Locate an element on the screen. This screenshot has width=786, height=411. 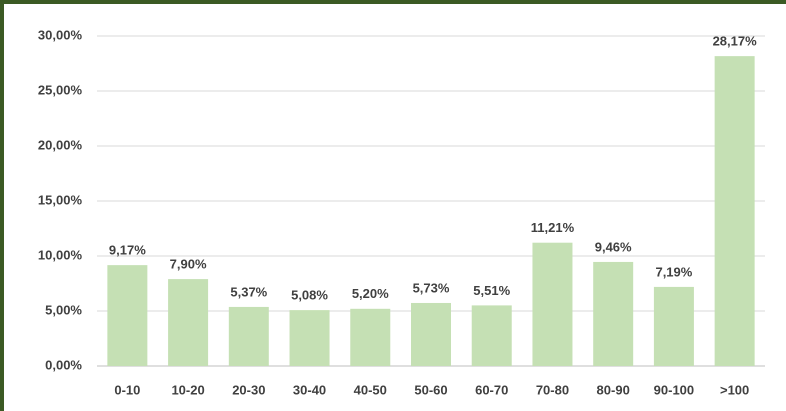
value-label: 11,21% is located at coordinates (553, 227).